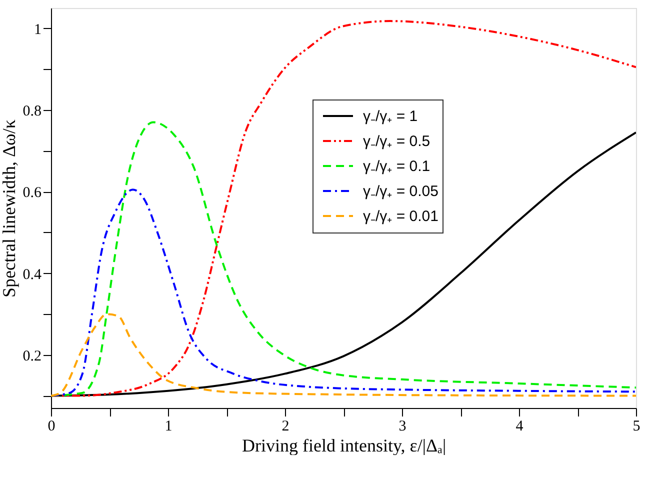 The height and width of the screenshot is (479, 664). I want to click on y-axis-title: Spectral linewidth, Δω/κ, so click(9, 209).